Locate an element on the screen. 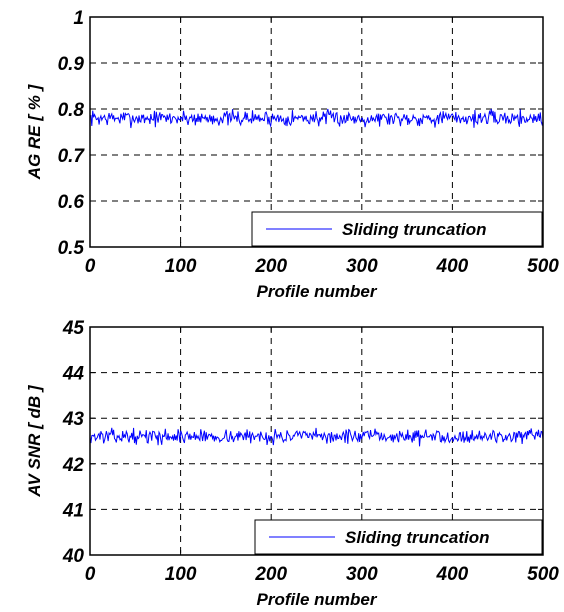  y-tick-label: 45 is located at coordinates (73, 328).